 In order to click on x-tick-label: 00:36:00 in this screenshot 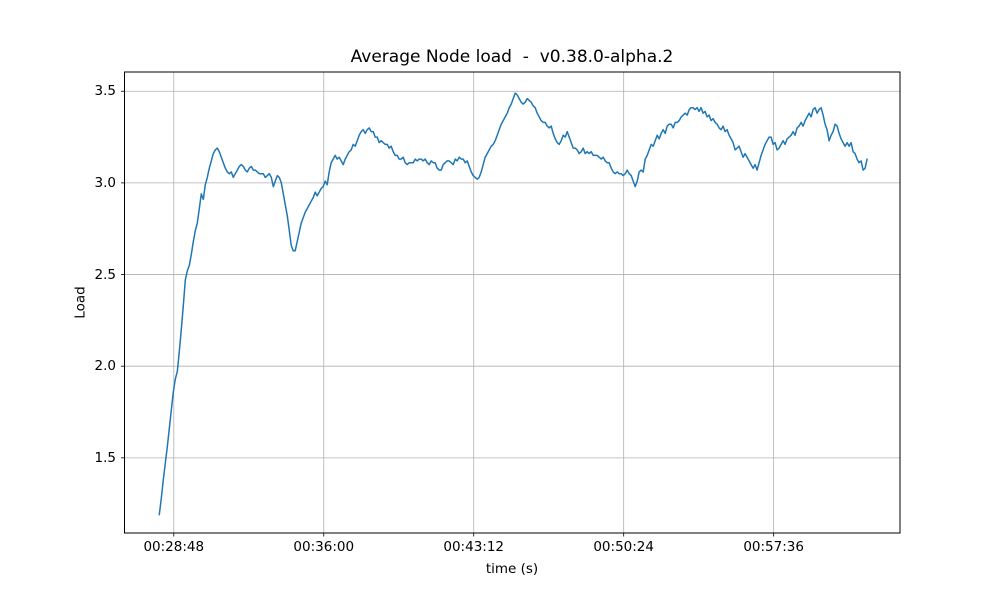, I will do `click(324, 547)`.